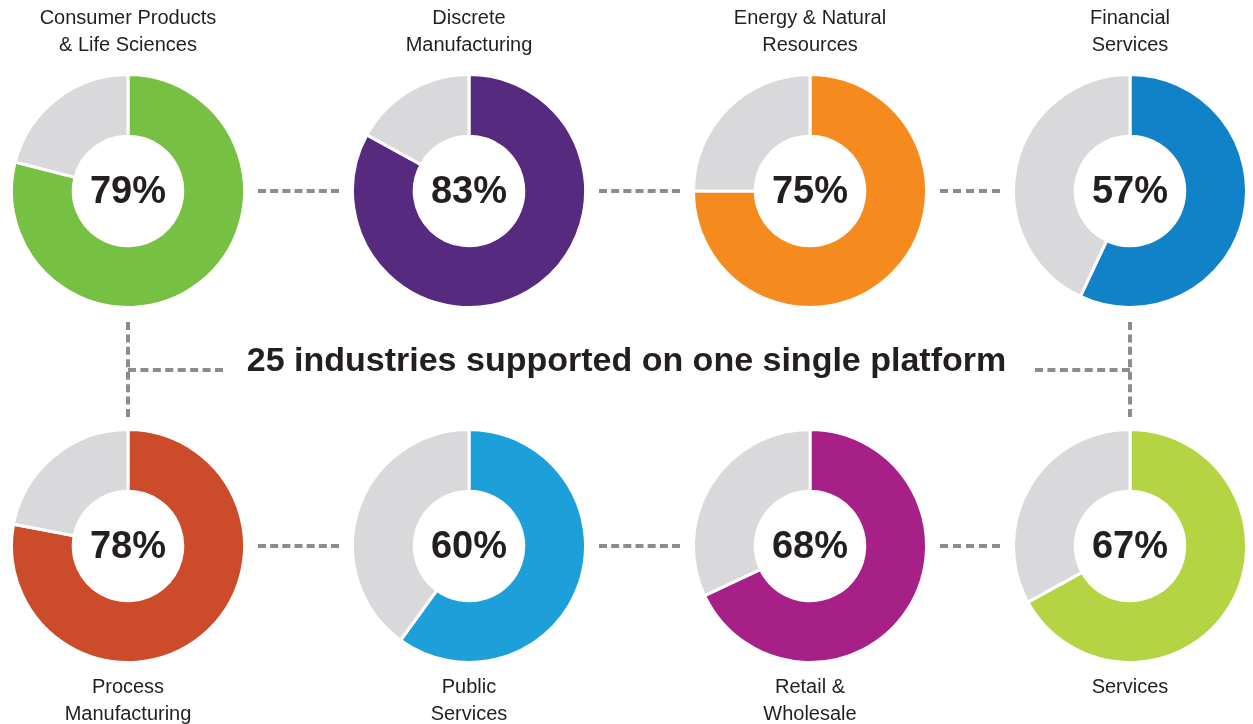 The image size is (1253, 724). I want to click on text: Public Services, so click(469, 699).